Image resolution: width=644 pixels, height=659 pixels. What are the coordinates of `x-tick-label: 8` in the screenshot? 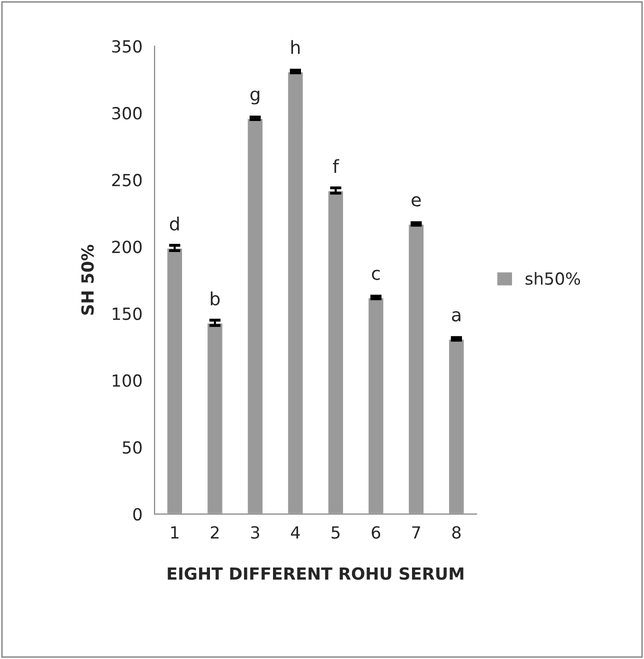 It's located at (456, 532).